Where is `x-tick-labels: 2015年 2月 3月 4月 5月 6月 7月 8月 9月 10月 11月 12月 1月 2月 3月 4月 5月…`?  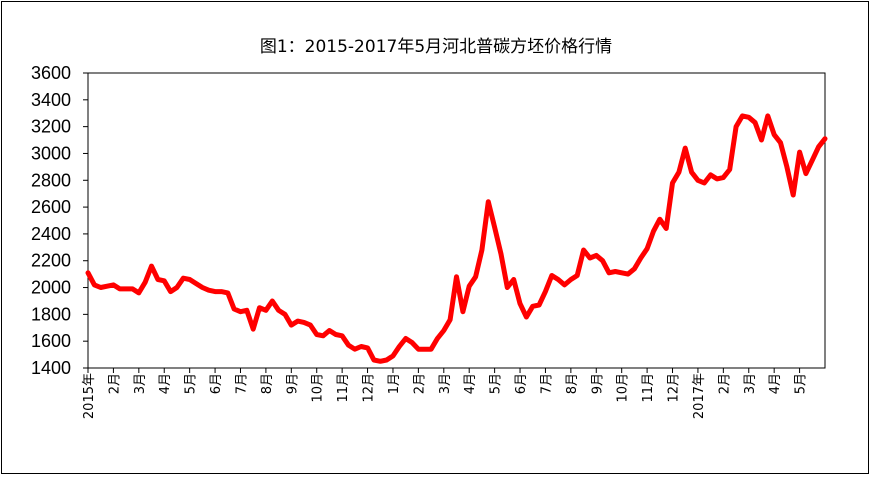
x-tick-labels: 2015年 2月 3月 4月 5月 6月 7月 8月 9月 10月 11月 12月 1月 2月 3月 4月 5月… is located at coordinates (445, 396).